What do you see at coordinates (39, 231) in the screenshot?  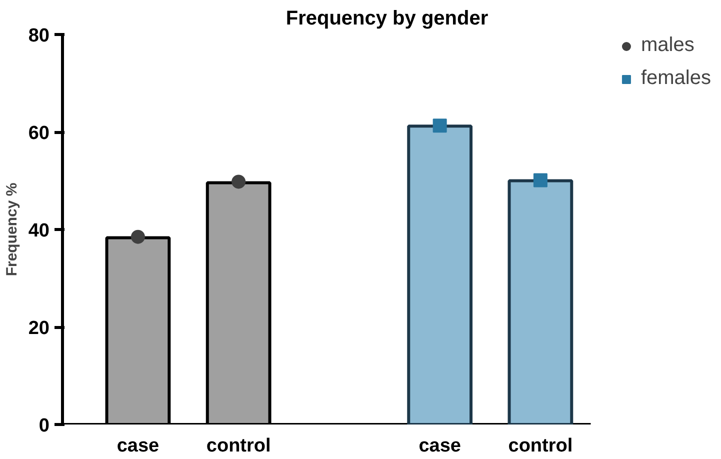 I see `y-tick-label: 40` at bounding box center [39, 231].